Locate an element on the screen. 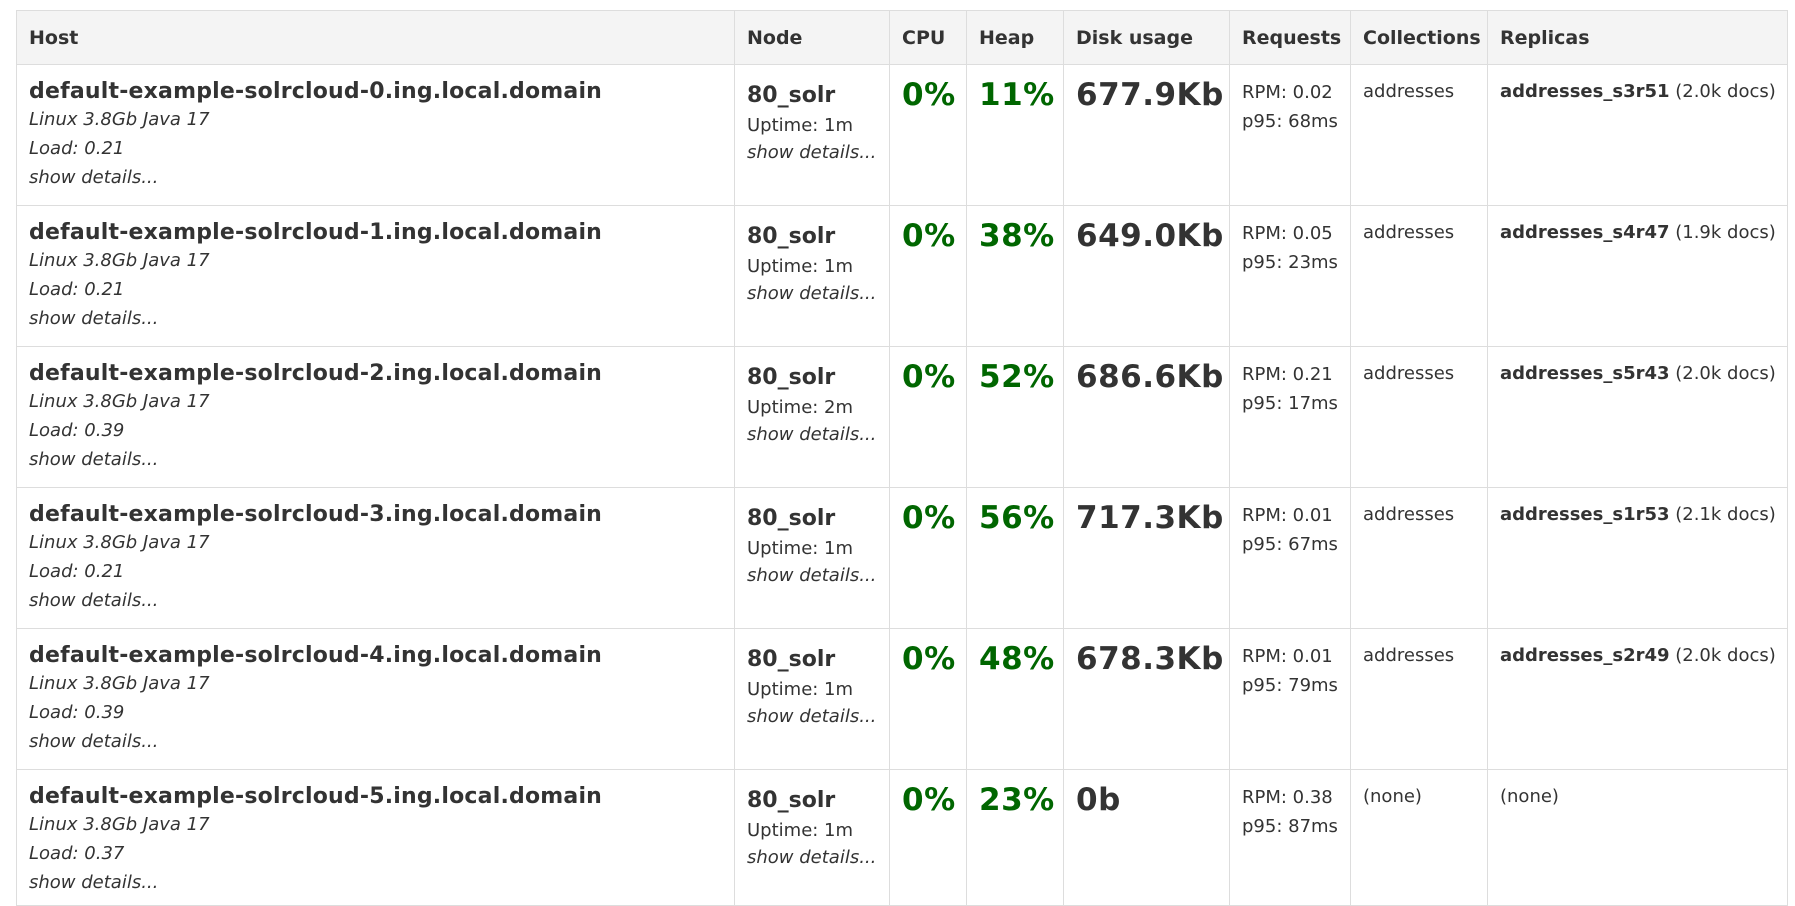 The width and height of the screenshot is (1795, 906). disk-cell: 678.3Kb is located at coordinates (1146, 699).